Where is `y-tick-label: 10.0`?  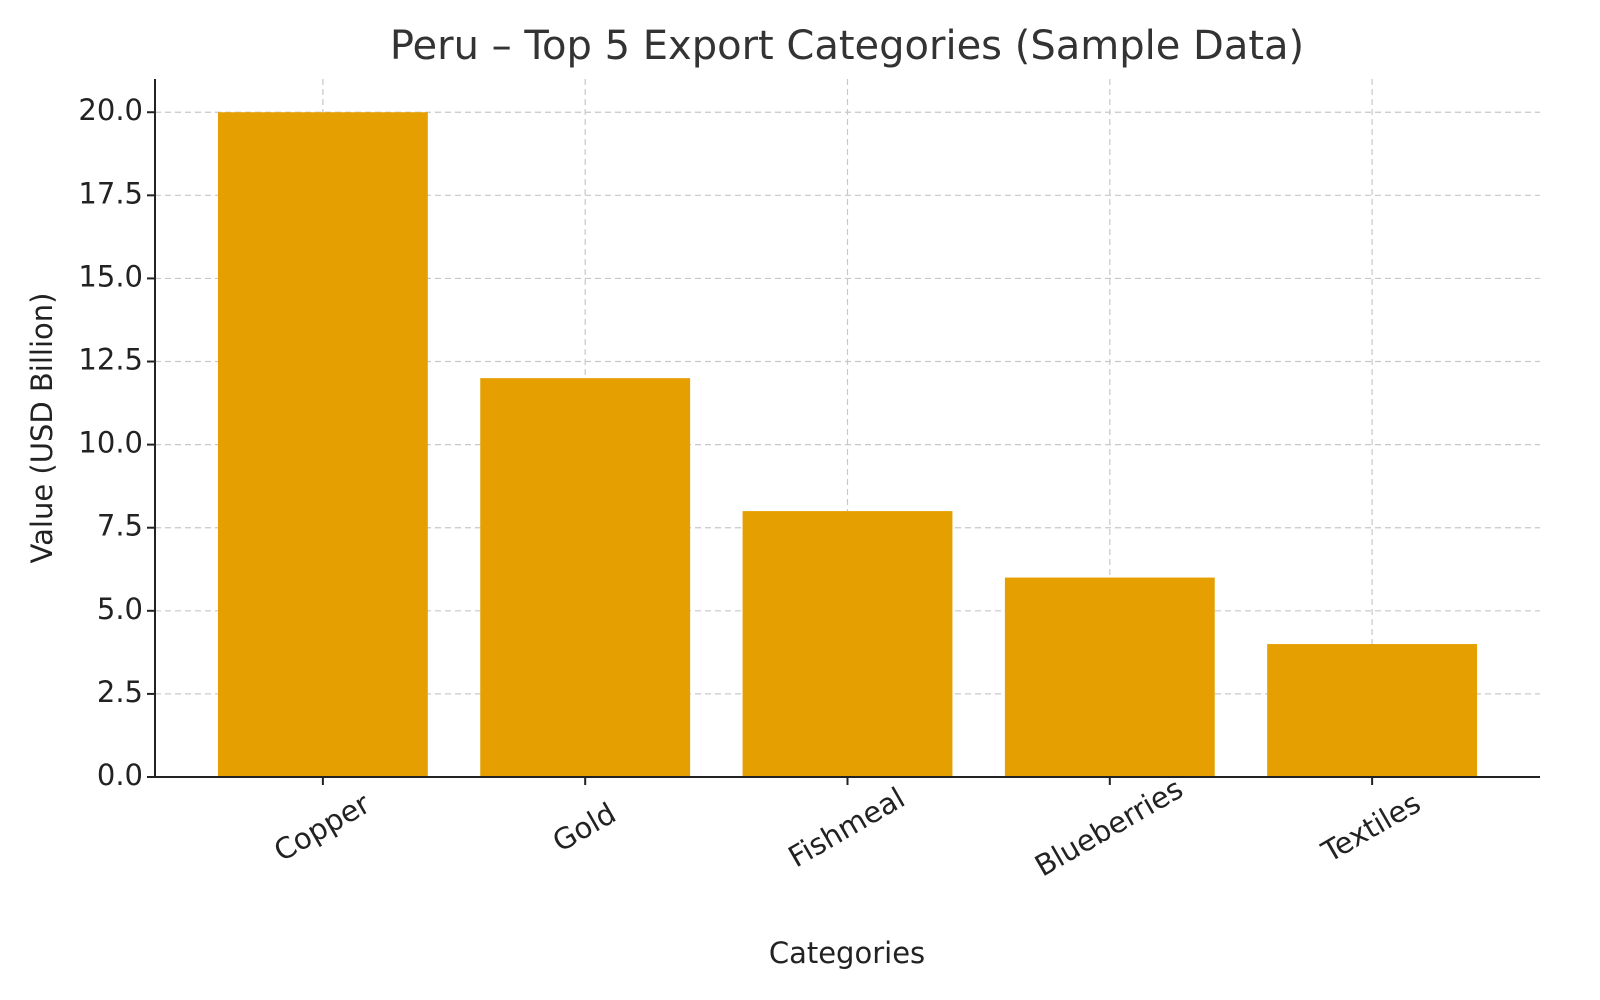
y-tick-label: 10.0 is located at coordinates (110, 443).